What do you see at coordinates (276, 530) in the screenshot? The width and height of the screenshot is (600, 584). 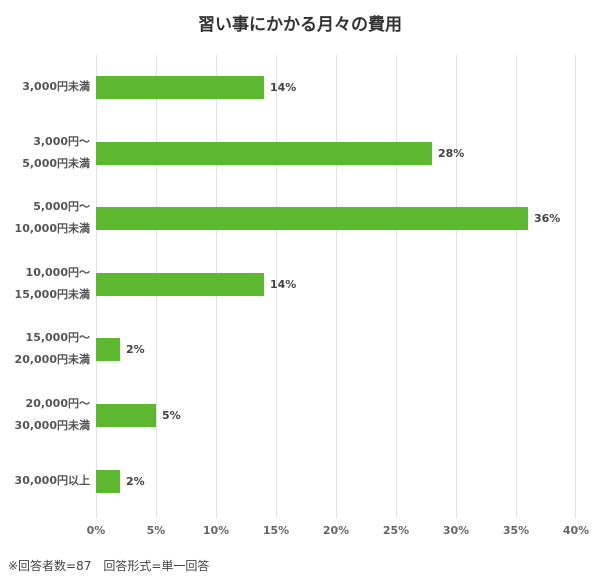 I see `x-tick-label: 15%` at bounding box center [276, 530].